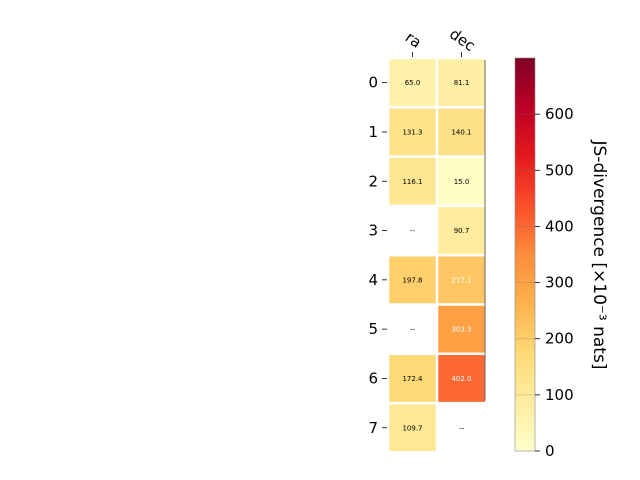 The width and height of the screenshot is (640, 480). Describe the element at coordinates (559, 170) in the screenshot. I see `colorbar-tick-label: 500` at that location.